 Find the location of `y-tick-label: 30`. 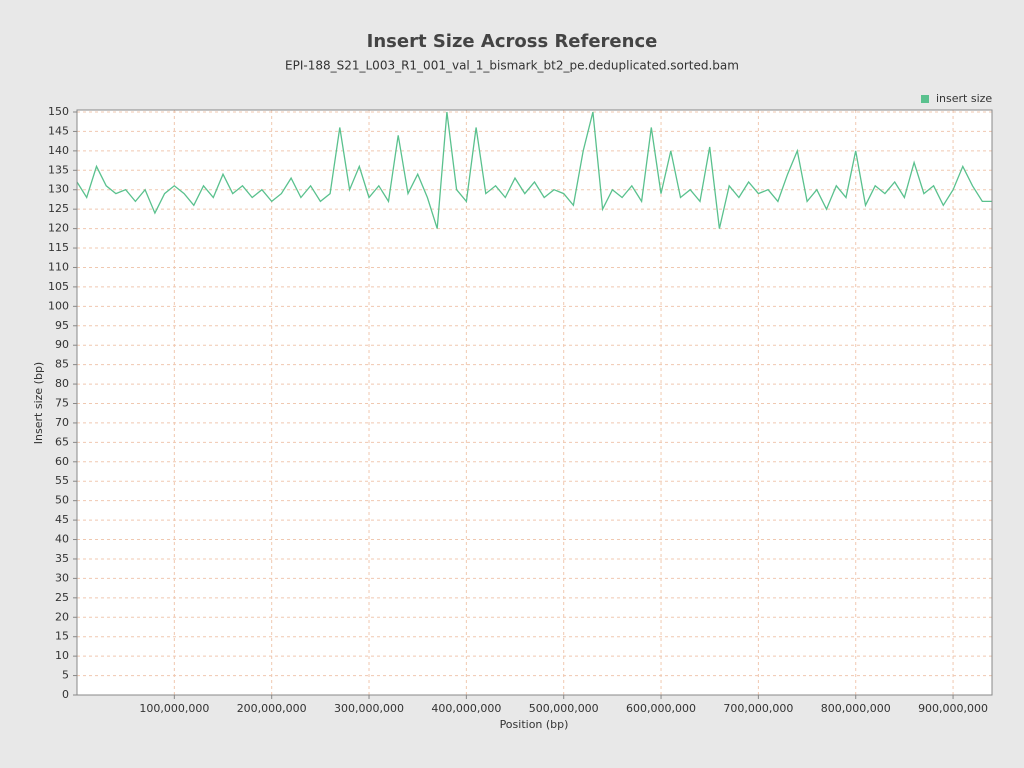

y-tick-label: 30 is located at coordinates (62, 577).